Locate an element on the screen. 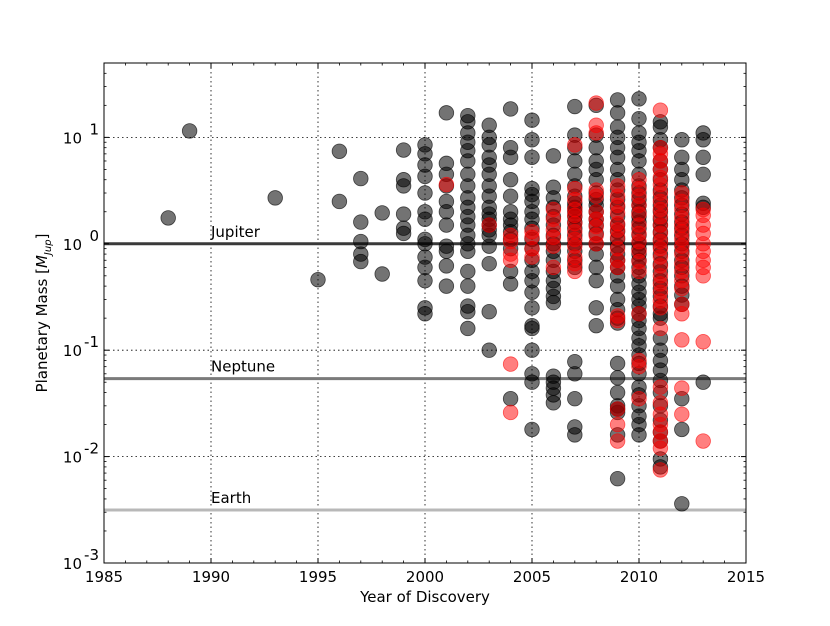  x-tick-label: 2005 is located at coordinates (532, 577).